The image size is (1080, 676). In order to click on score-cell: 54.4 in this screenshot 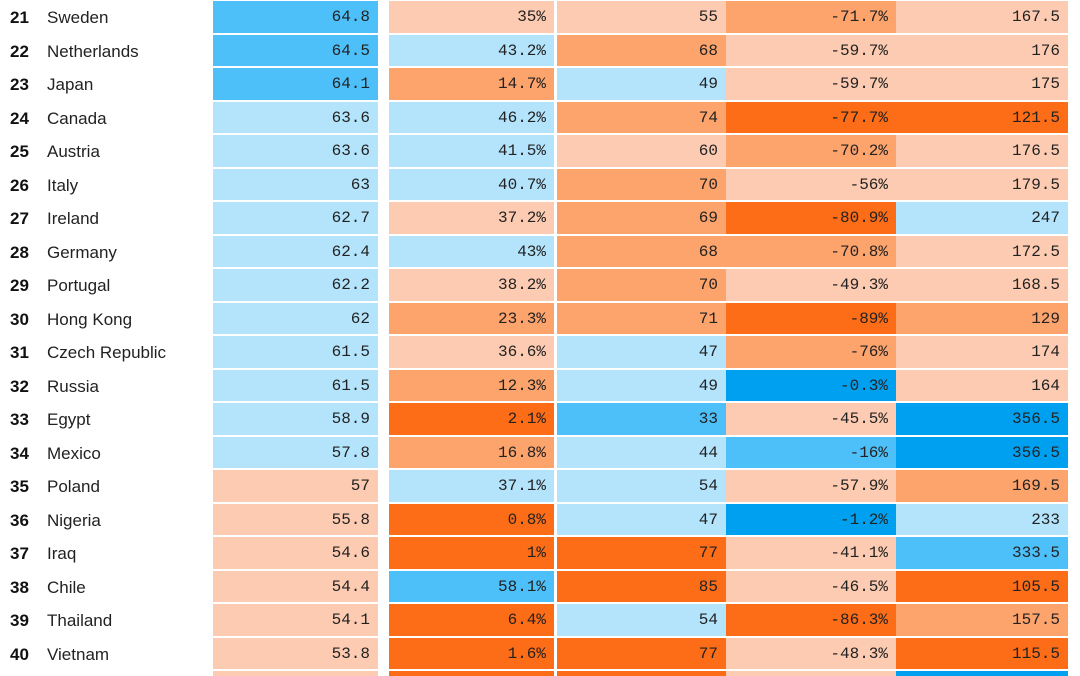, I will do `click(295, 586)`.